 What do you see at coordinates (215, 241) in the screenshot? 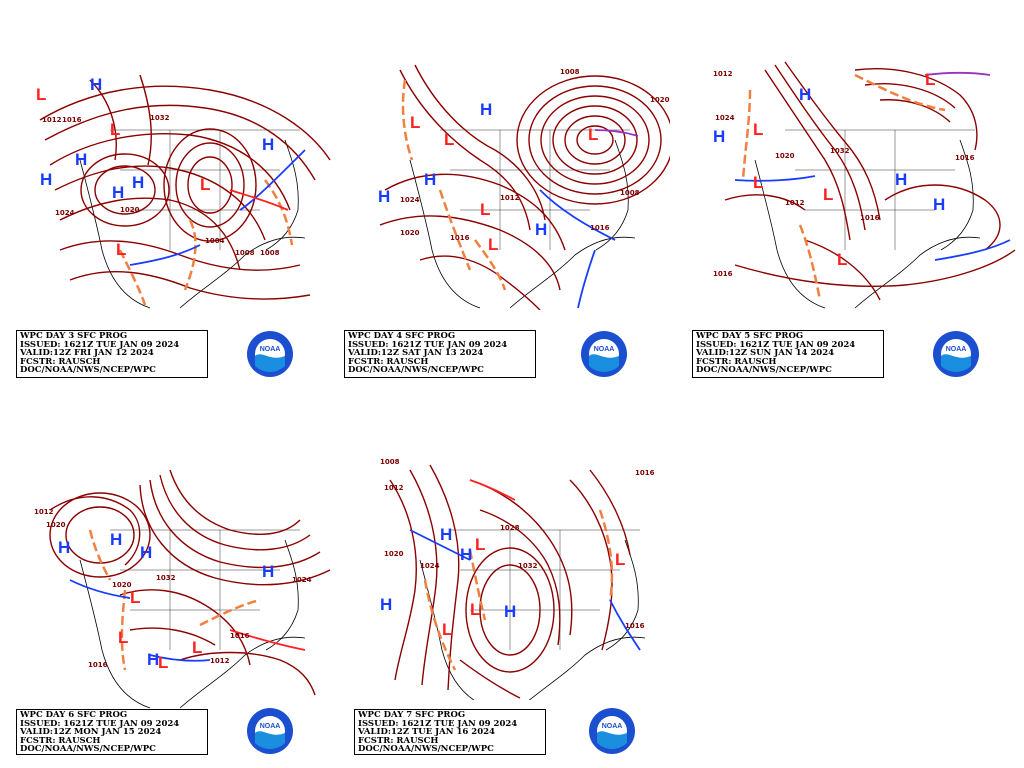
I see `isobar-label: 1004` at bounding box center [215, 241].